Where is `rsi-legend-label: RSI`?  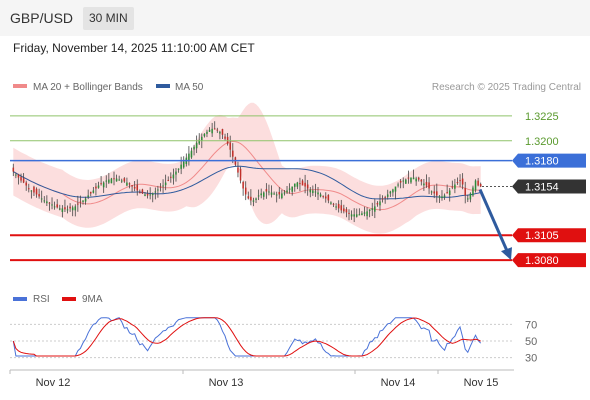
rsi-legend-label: RSI is located at coordinates (41, 299).